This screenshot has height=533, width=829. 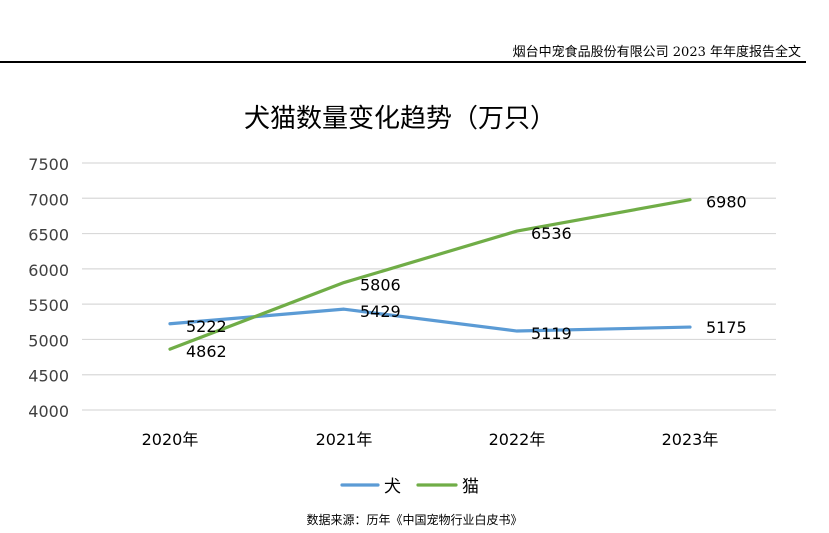 I want to click on chart-title: 犬猫数量变化趋势（万只）, so click(x=400, y=119).